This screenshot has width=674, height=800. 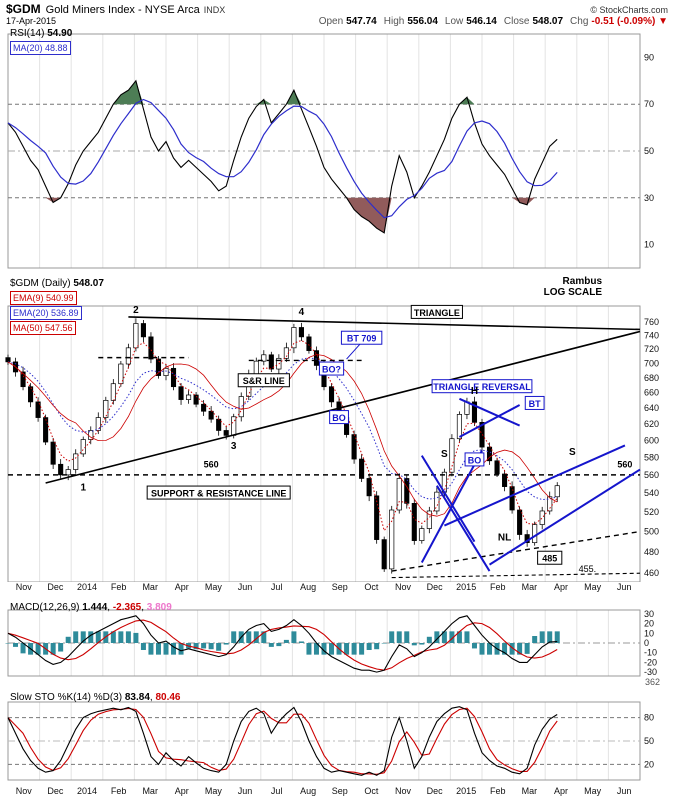 I want to click on annotation-text-h-label: H, so click(x=474, y=391).